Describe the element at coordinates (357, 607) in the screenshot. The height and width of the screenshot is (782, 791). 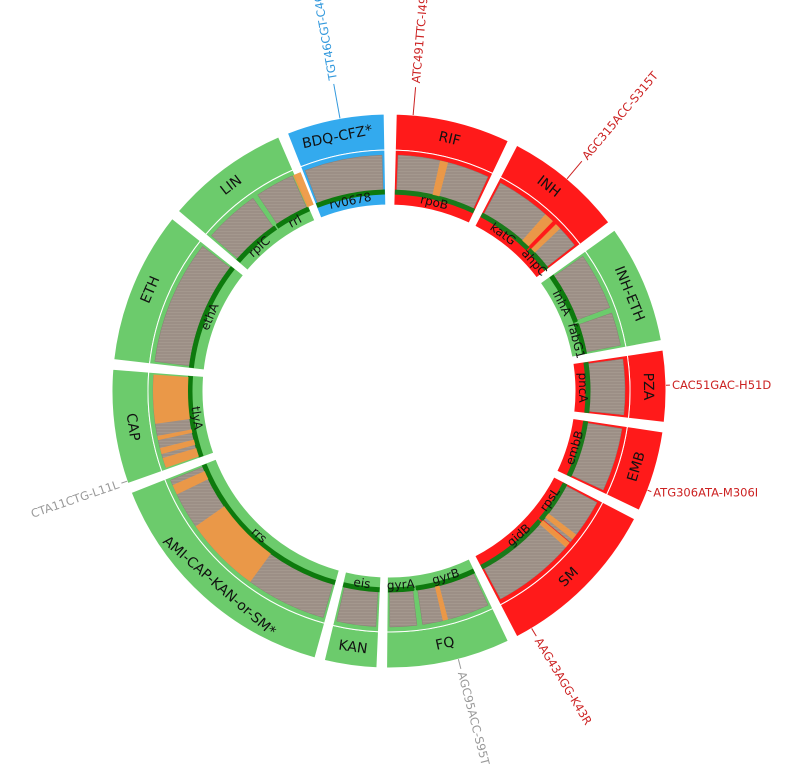
I see `gene-coverage-eis` at that location.